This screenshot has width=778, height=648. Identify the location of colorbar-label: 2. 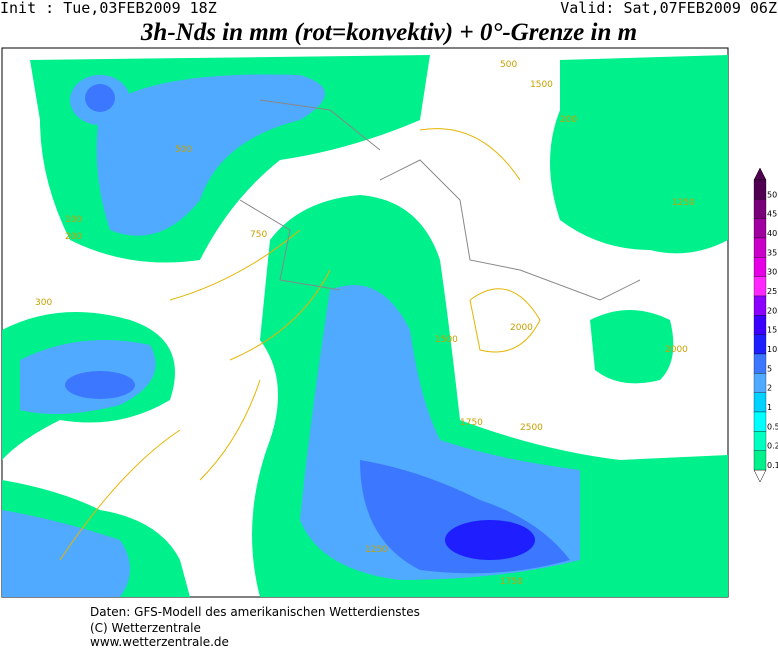
(769, 388).